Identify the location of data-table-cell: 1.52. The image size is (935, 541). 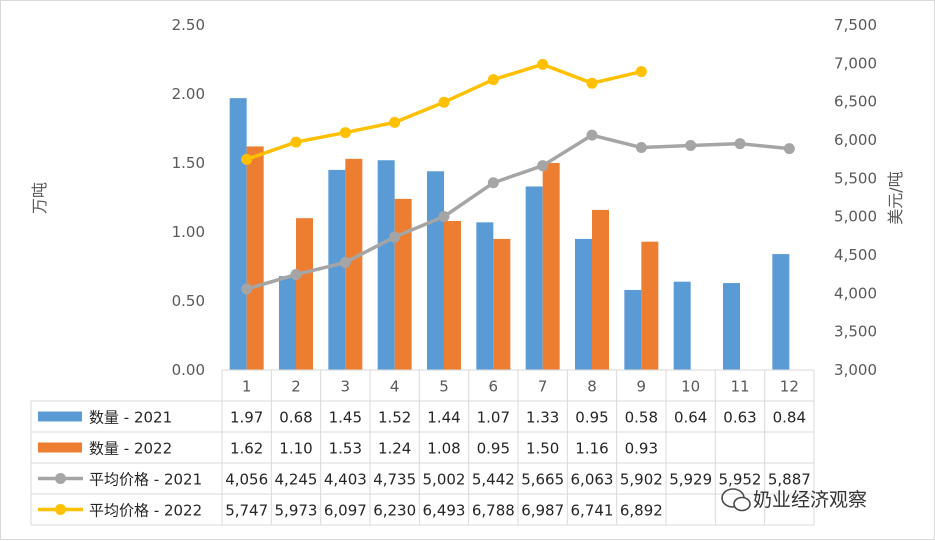
(394, 418).